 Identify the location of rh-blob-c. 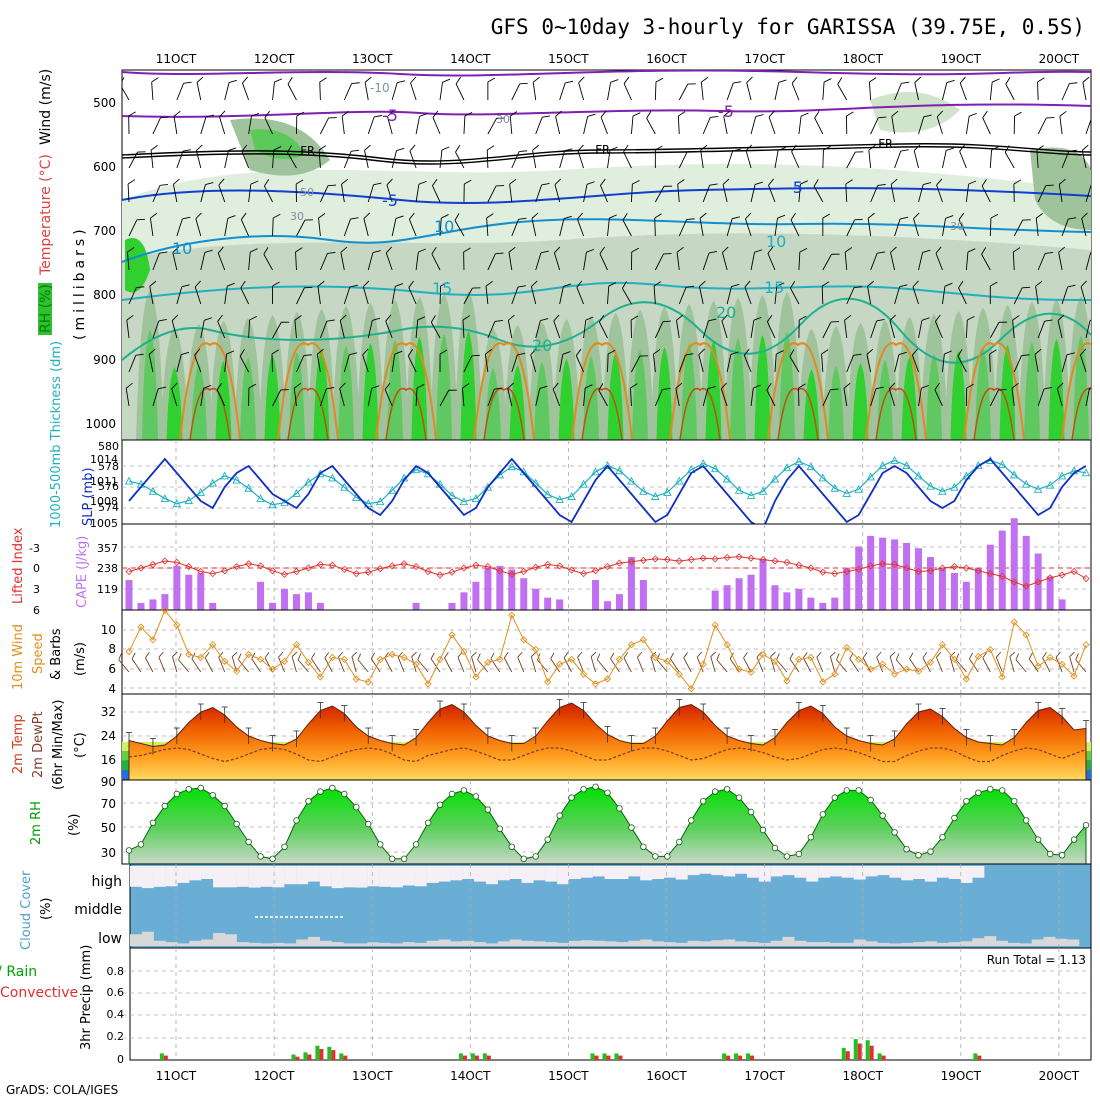
(1060, 188).